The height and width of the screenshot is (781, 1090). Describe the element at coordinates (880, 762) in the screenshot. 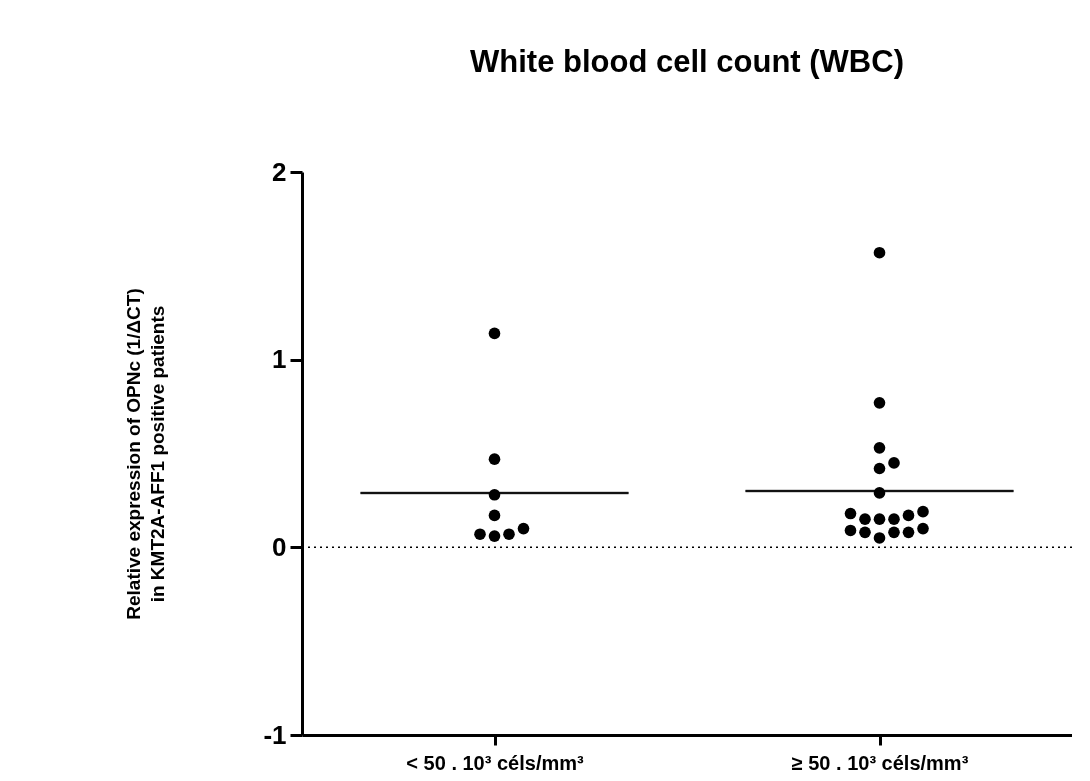

I see `x-tick-label: ≥ 50 . 10³ céls/mm³` at that location.